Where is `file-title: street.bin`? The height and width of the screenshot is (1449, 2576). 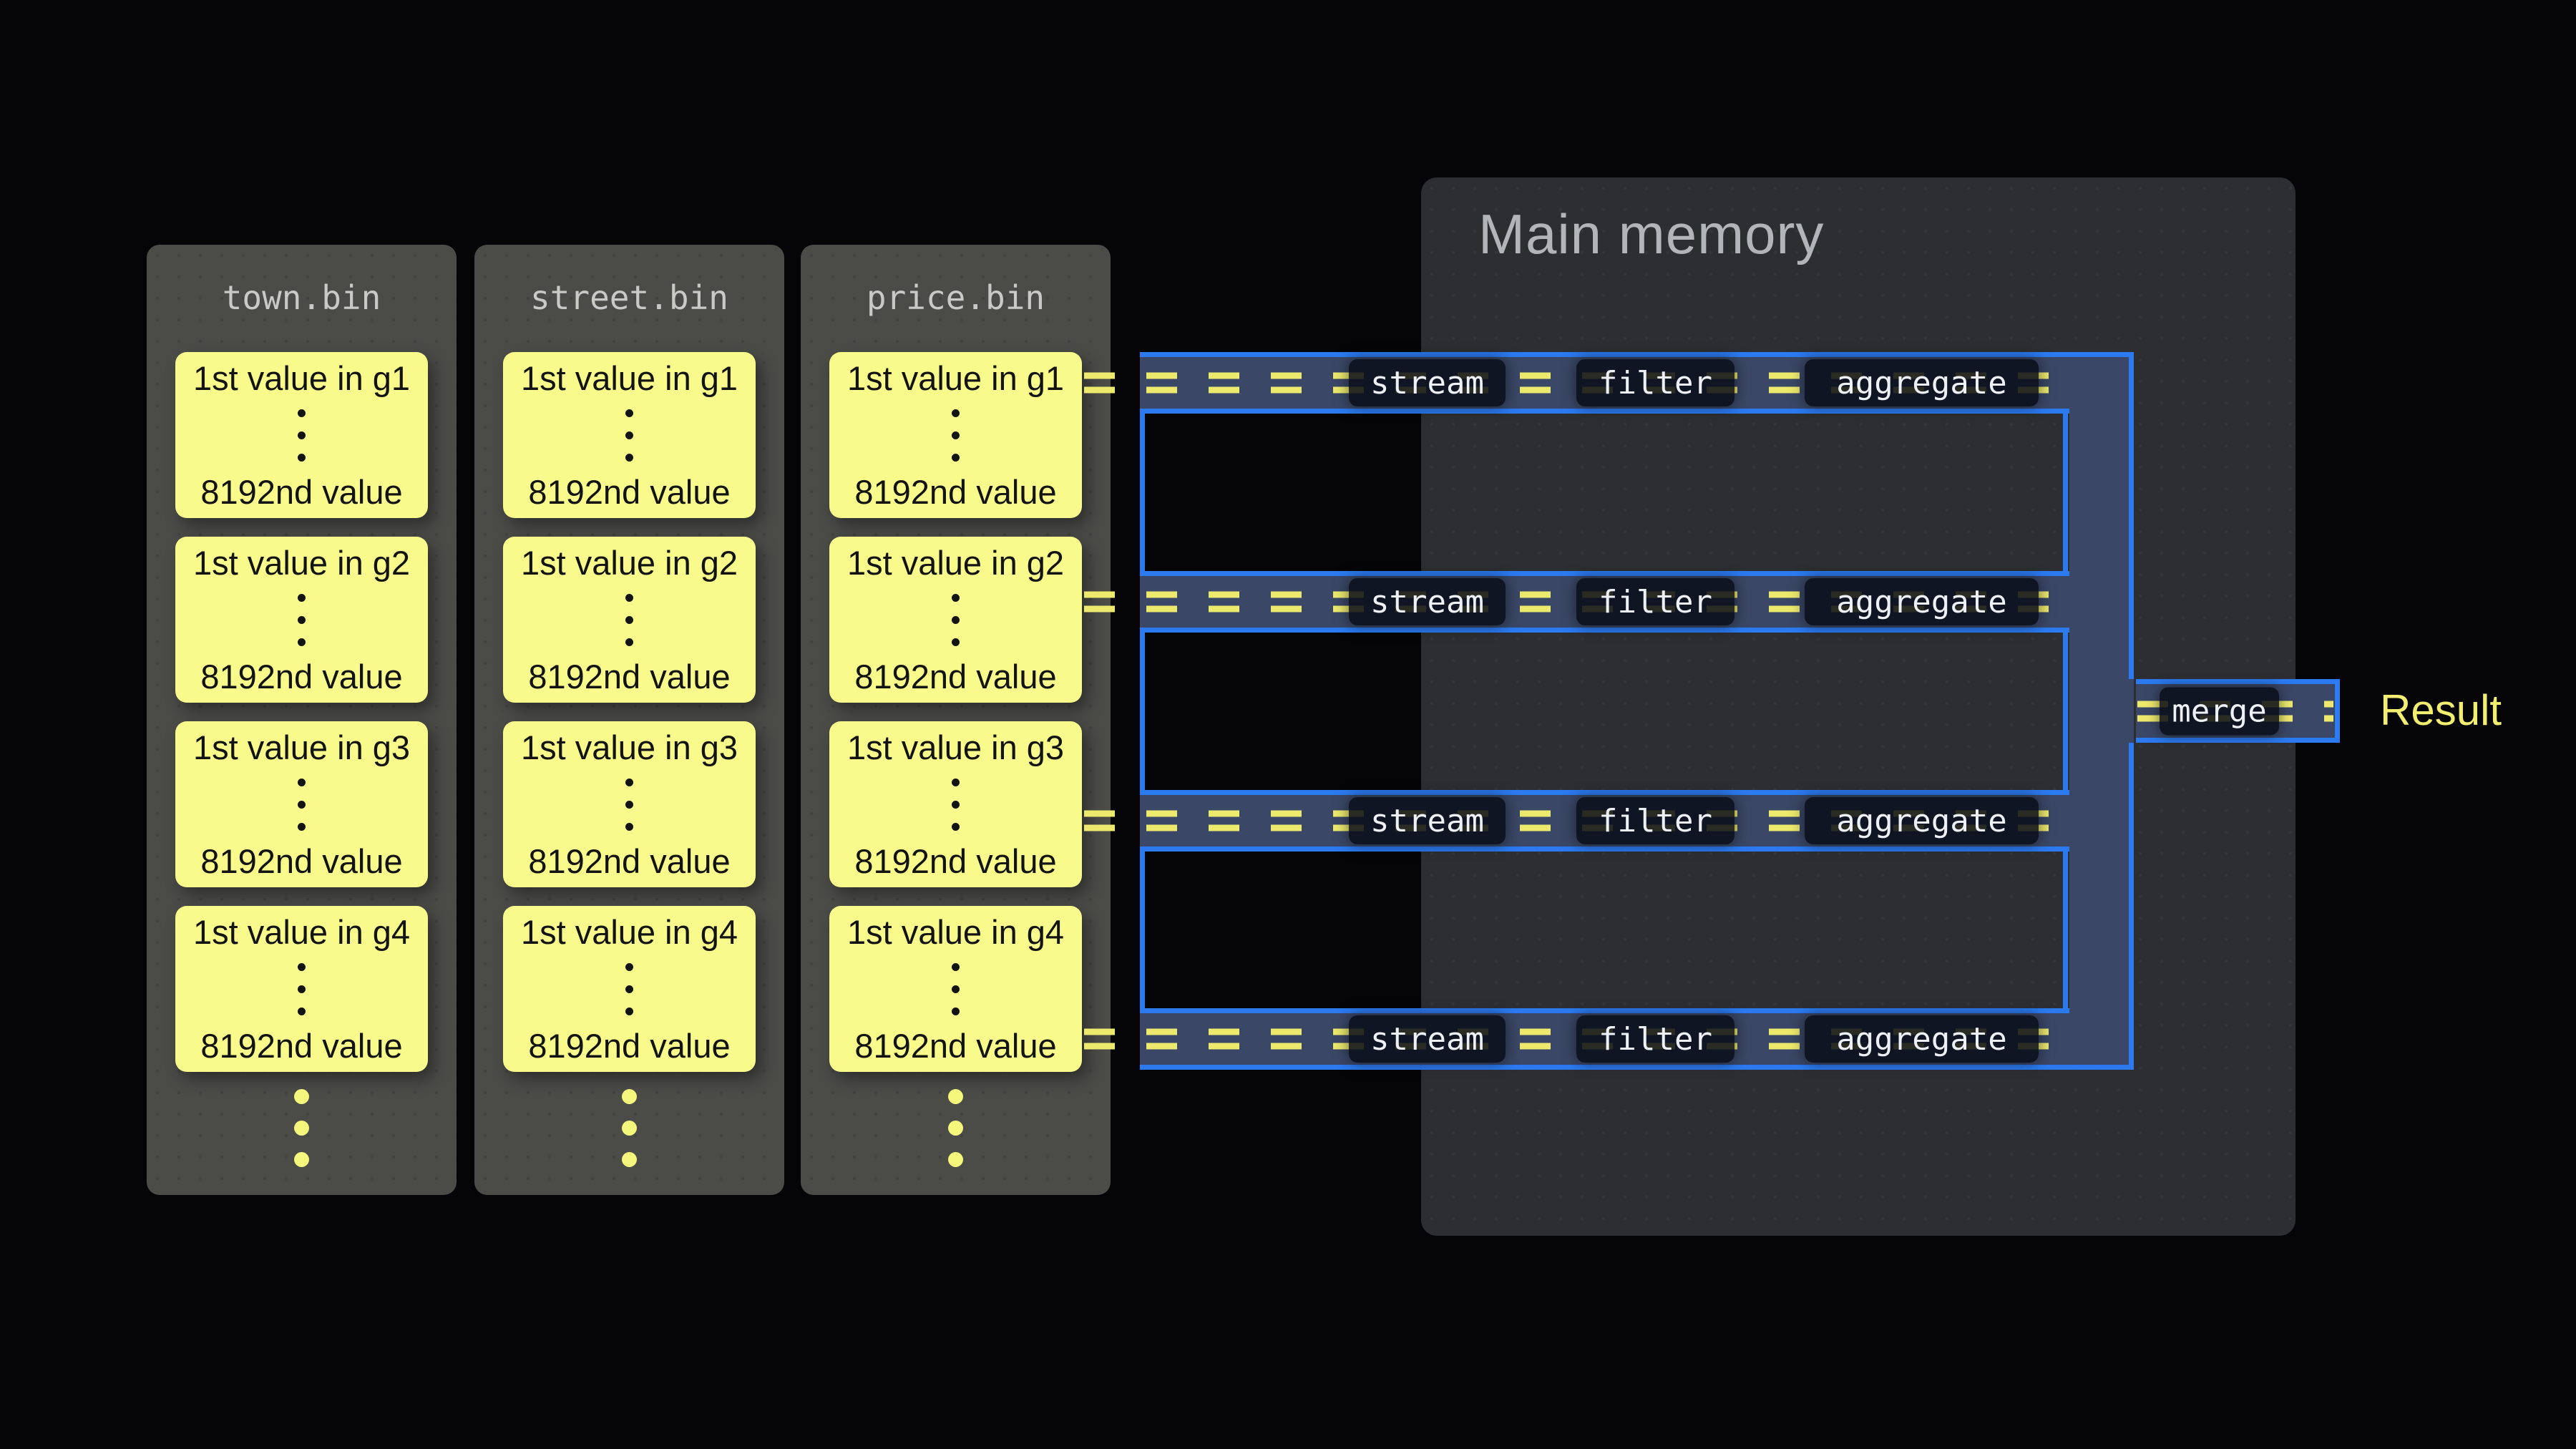 file-title: street.bin is located at coordinates (629, 297).